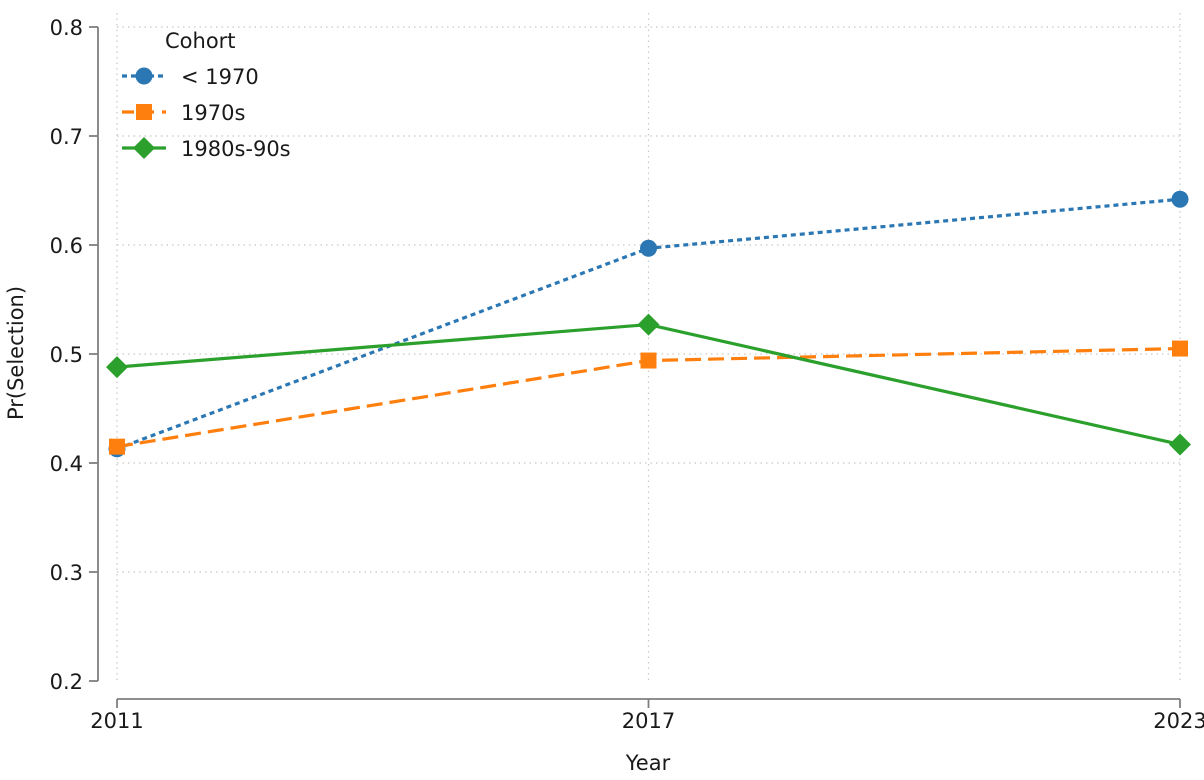 The width and height of the screenshot is (1204, 780). Describe the element at coordinates (200, 41) in the screenshot. I see `legend-title: Cohort` at that location.